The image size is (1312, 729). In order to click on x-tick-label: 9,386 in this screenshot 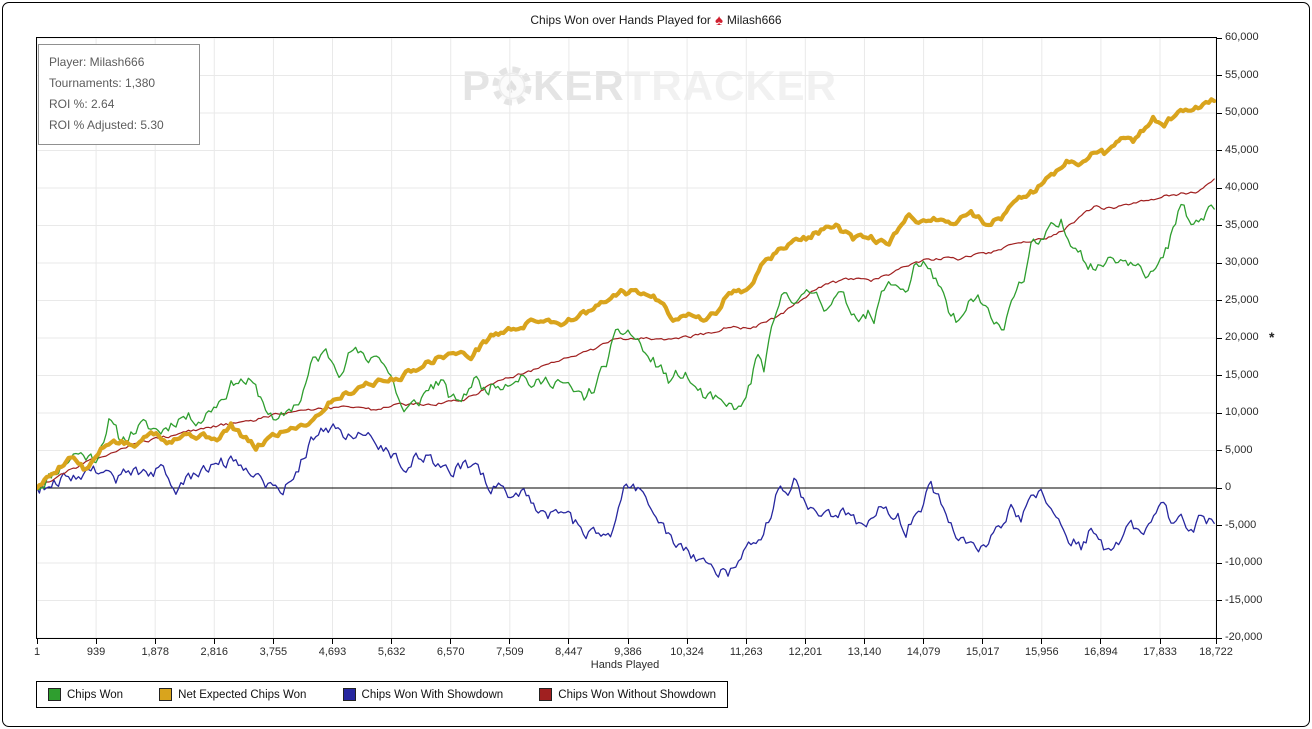, I will do `click(628, 652)`.